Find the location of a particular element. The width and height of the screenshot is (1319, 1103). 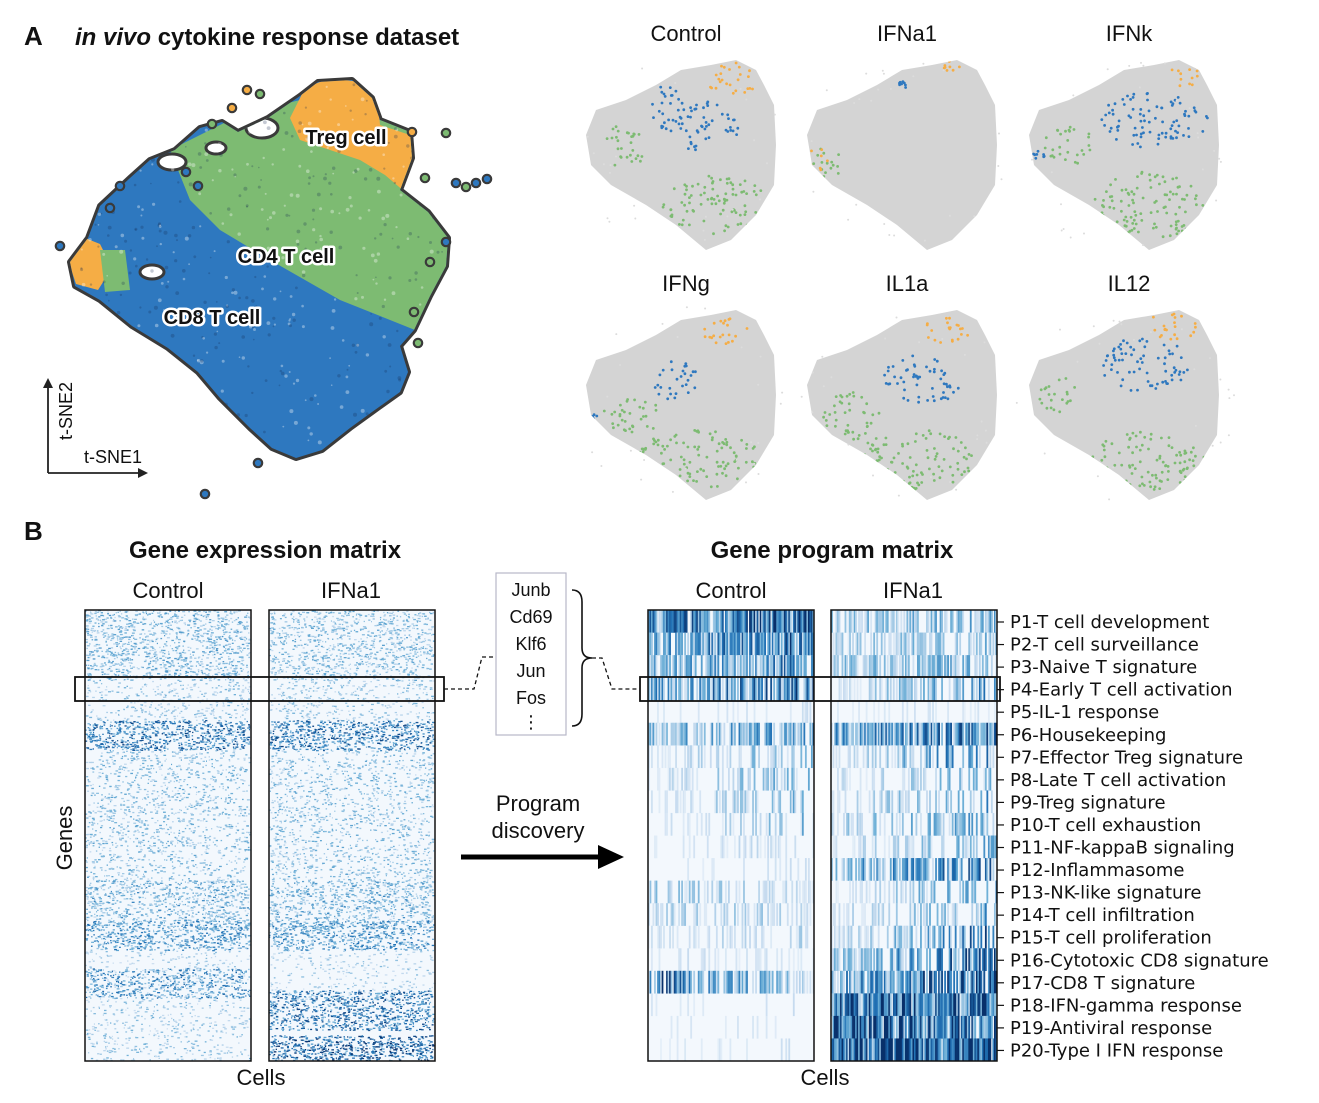

outlier-cell-dot is located at coordinates (232, 108).